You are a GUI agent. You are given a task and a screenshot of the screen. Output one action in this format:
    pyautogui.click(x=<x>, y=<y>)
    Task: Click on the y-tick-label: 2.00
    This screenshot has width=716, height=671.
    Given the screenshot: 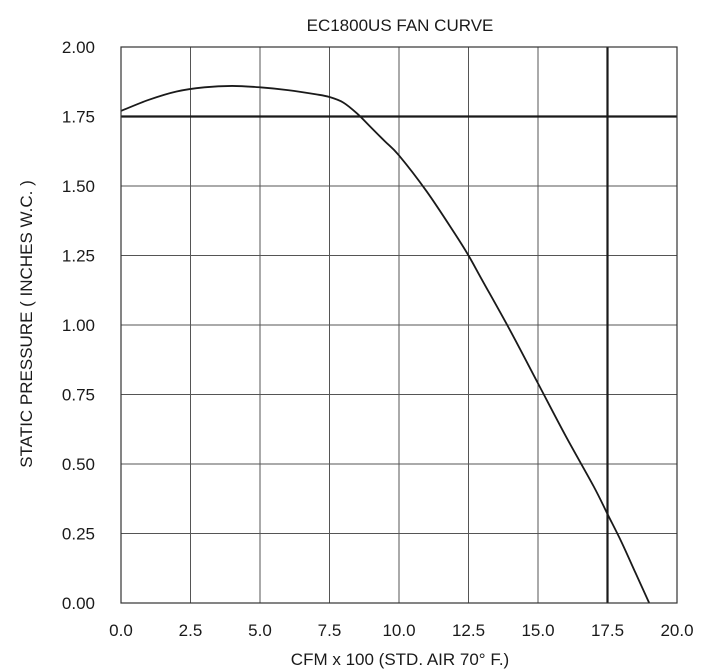 What is the action you would take?
    pyautogui.click(x=78, y=47)
    